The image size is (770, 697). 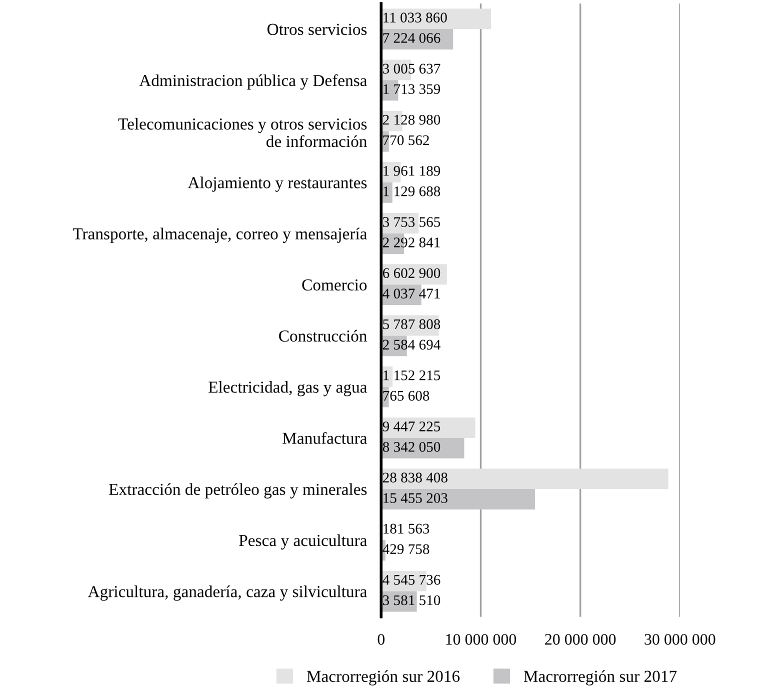 I want to click on data-label: 770 562, so click(x=406, y=140).